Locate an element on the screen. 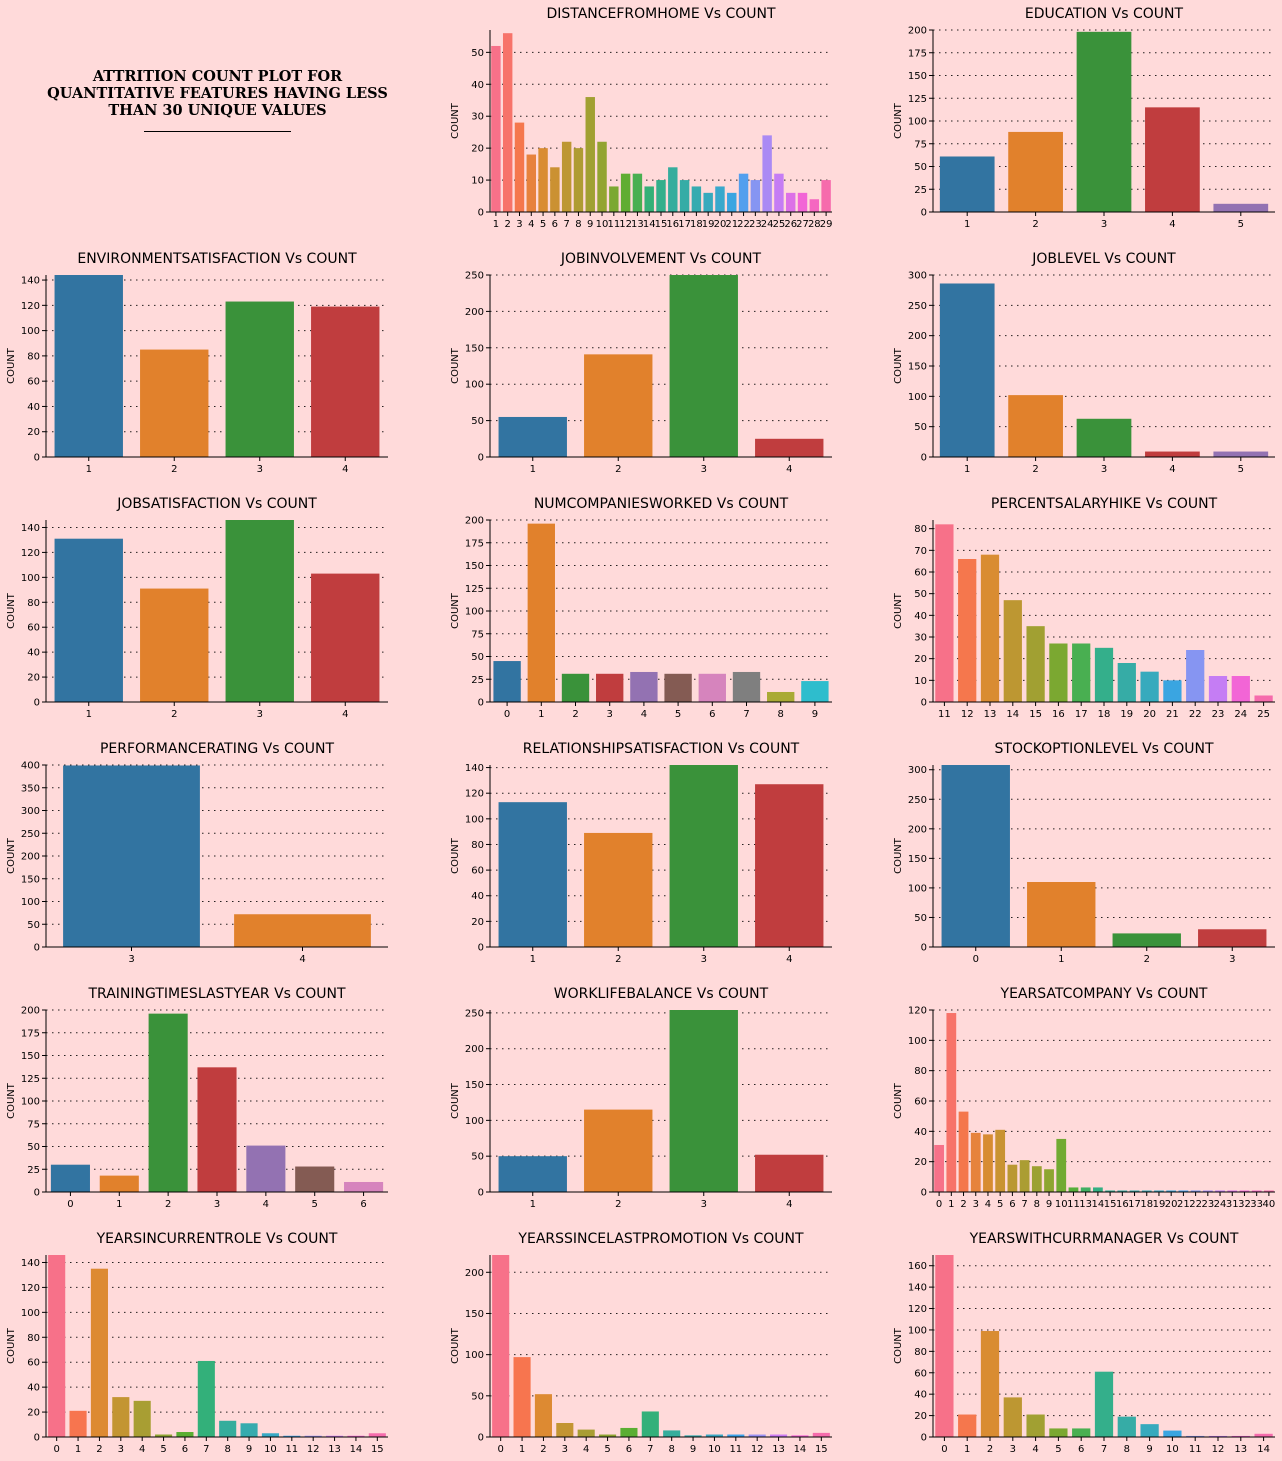  y-tick-label: 300 is located at coordinates (917, 276).